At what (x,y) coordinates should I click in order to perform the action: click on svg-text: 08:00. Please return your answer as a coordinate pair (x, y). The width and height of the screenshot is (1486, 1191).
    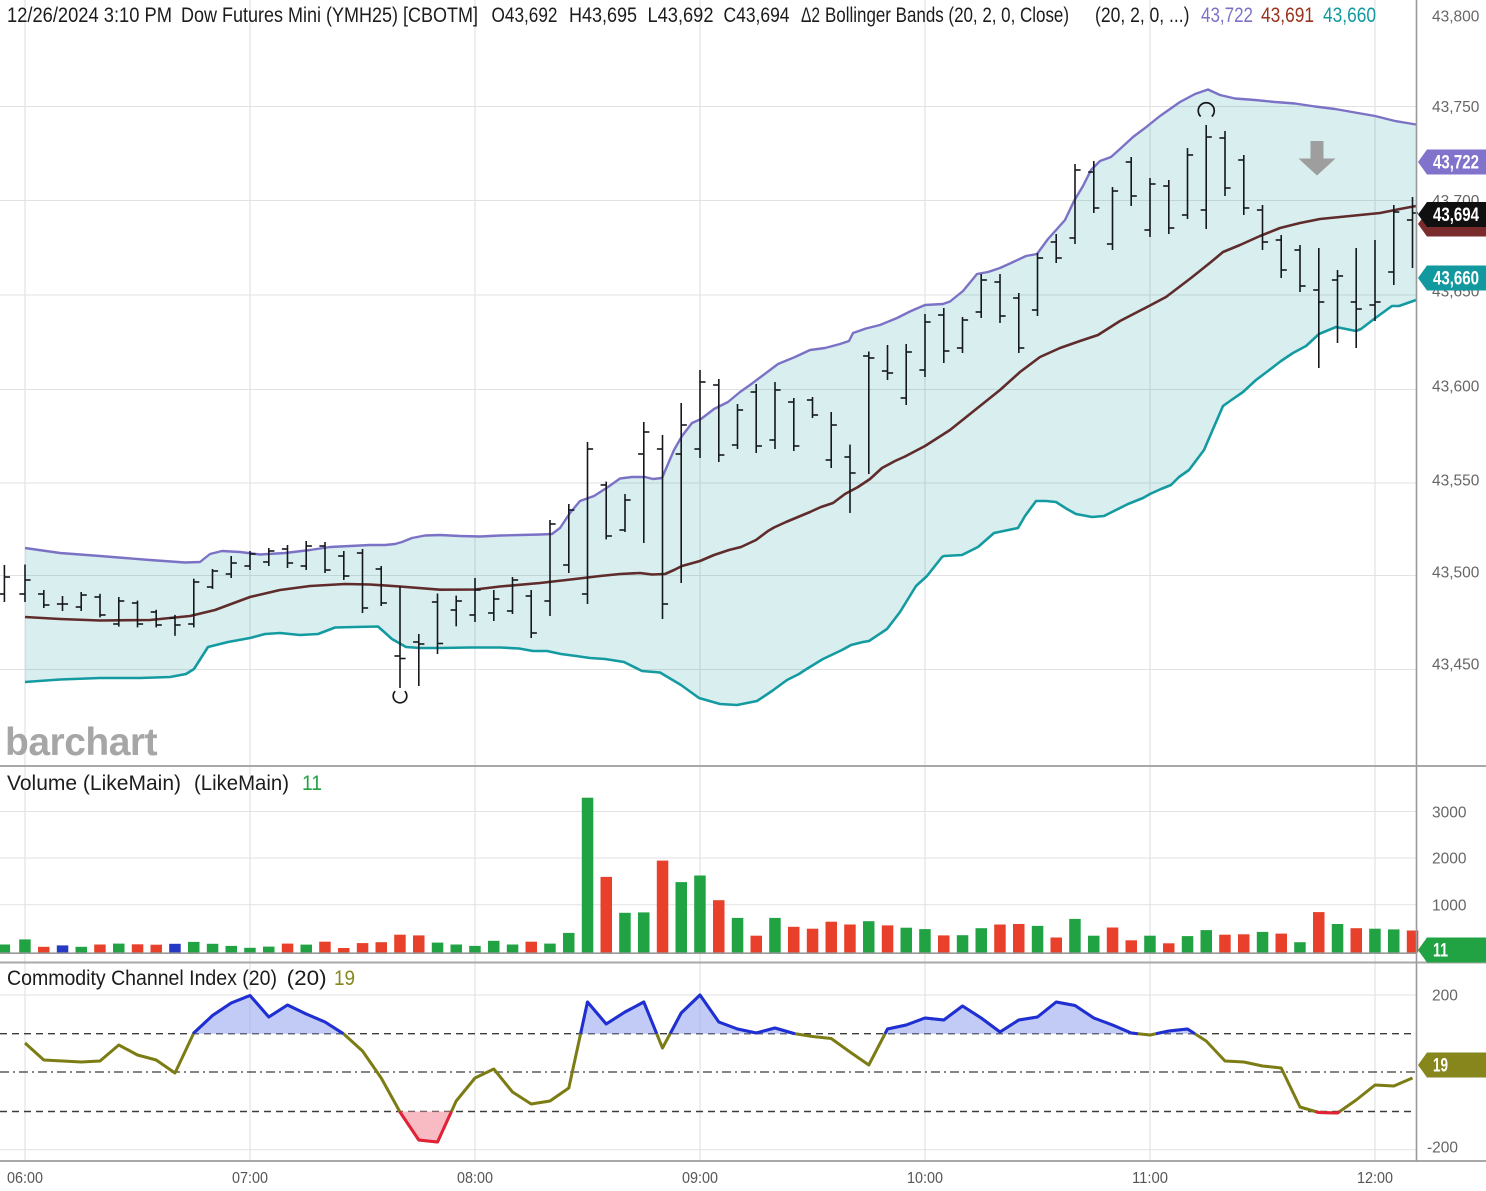
    Looking at the image, I should click on (475, 1178).